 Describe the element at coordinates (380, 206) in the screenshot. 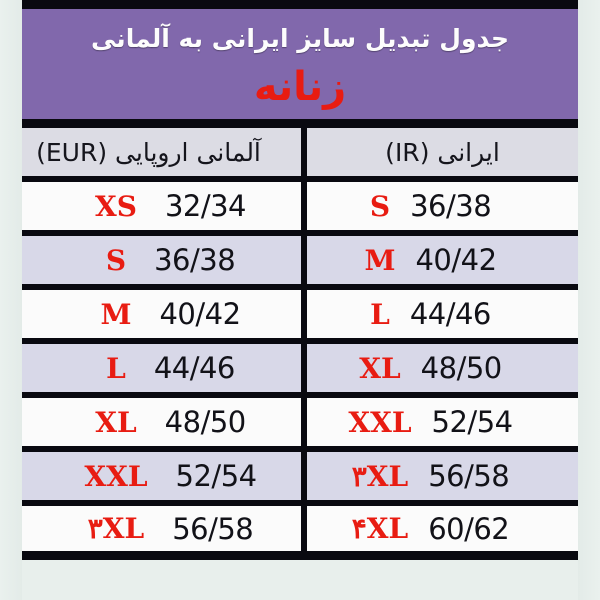

I see `iranian-size-letter: S` at that location.